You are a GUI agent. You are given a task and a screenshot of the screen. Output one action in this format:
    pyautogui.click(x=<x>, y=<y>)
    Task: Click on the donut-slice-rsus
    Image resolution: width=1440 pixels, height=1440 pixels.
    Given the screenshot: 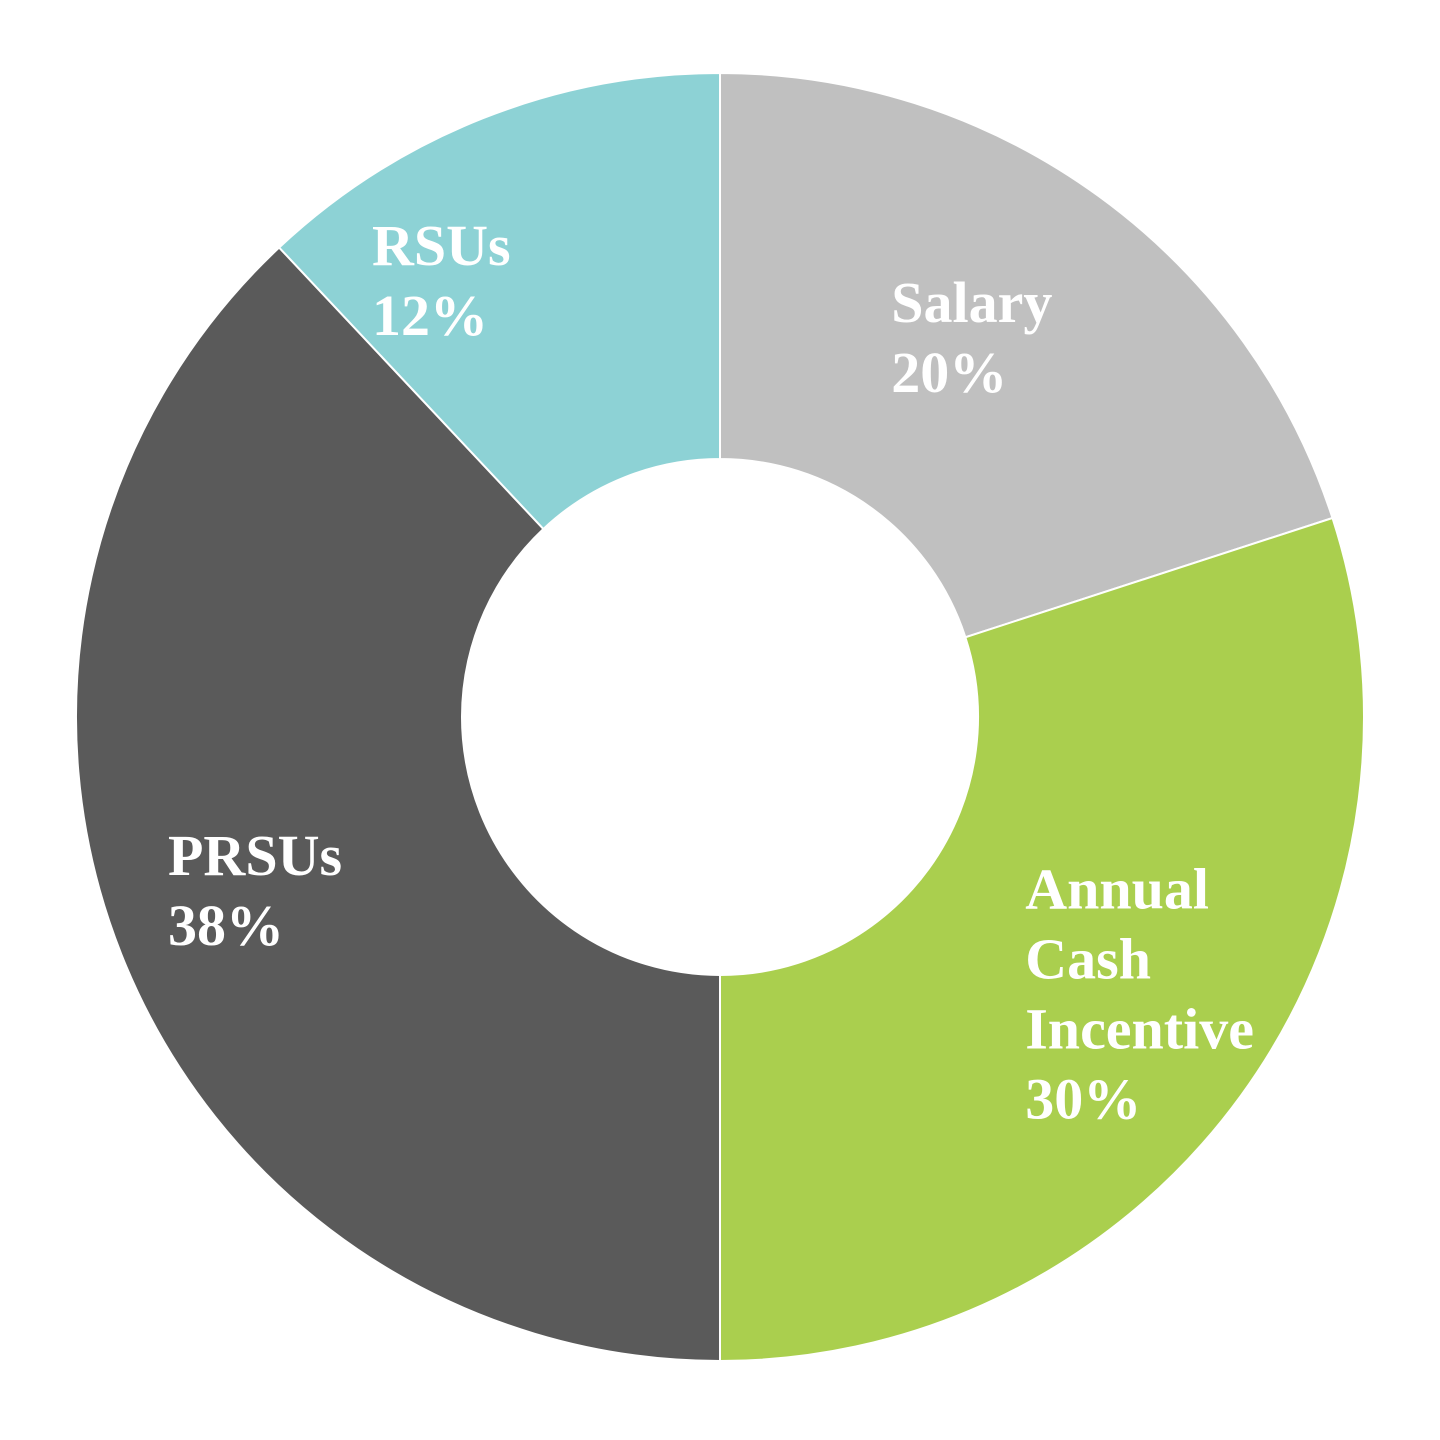 What is the action you would take?
    pyautogui.click(x=499, y=301)
    